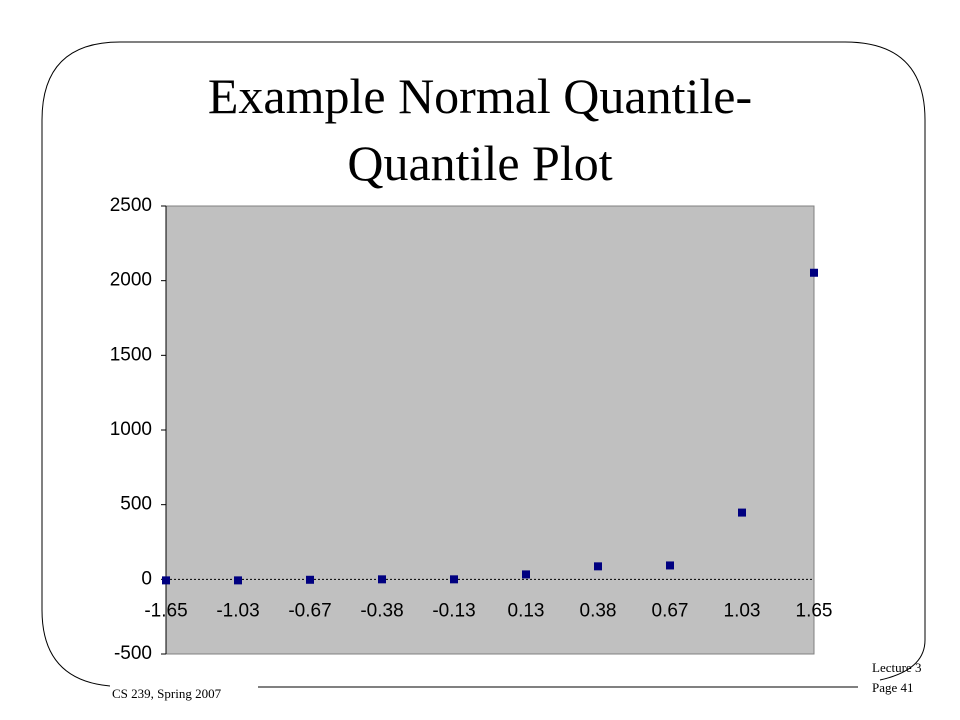 This screenshot has height=720, width=960. Describe the element at coordinates (131, 429) in the screenshot. I see `y-tick-label: 1000` at that location.